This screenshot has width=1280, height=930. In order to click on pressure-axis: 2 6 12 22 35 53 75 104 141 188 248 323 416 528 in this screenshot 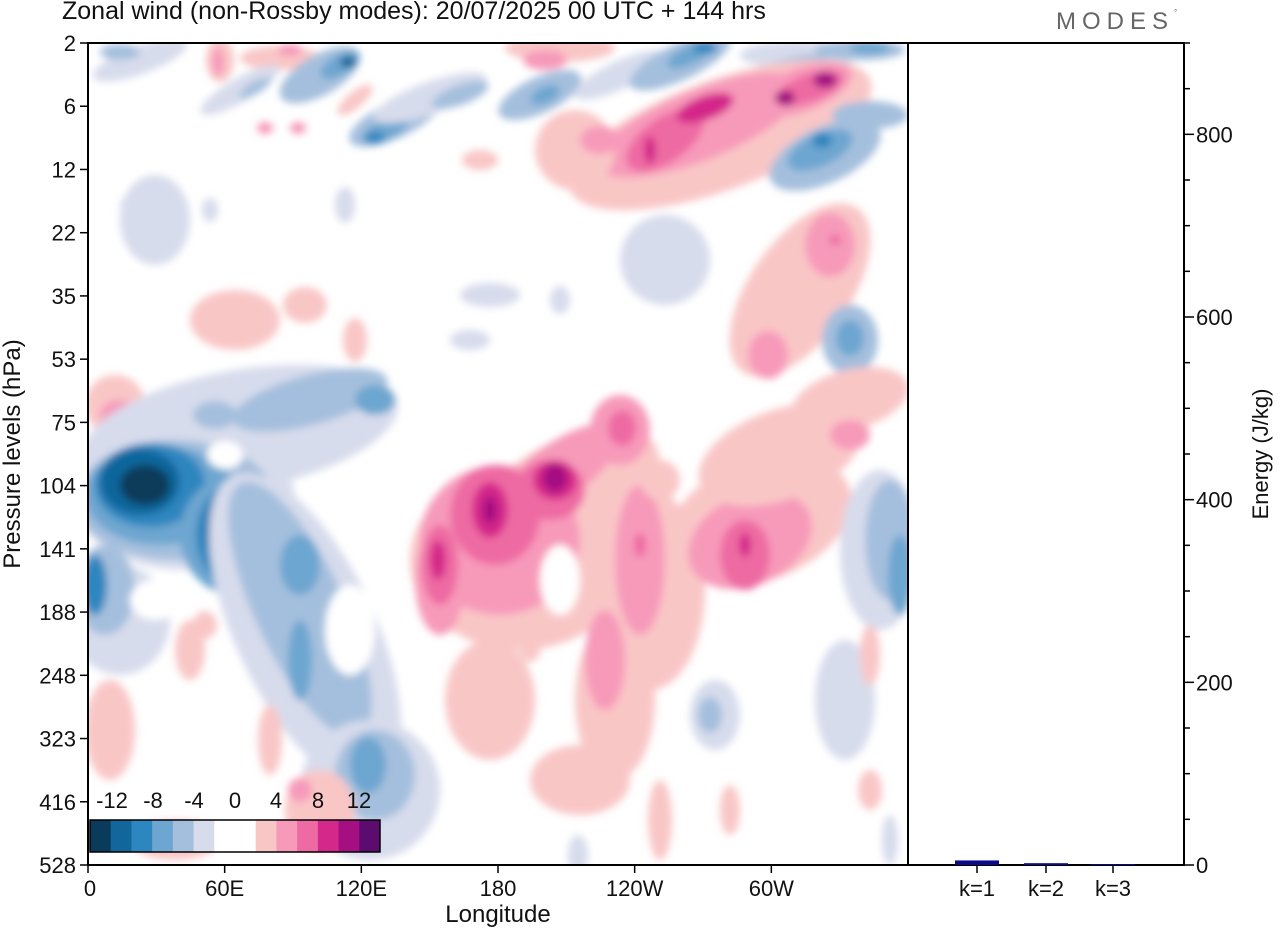, I will do `click(63, 454)`.